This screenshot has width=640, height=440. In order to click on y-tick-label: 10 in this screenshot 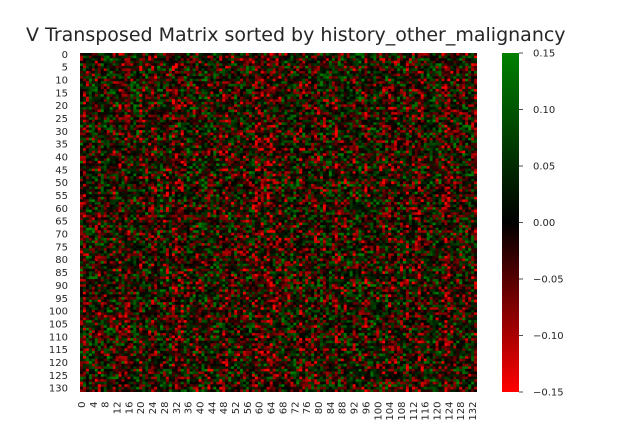, I will do `click(61, 80)`.